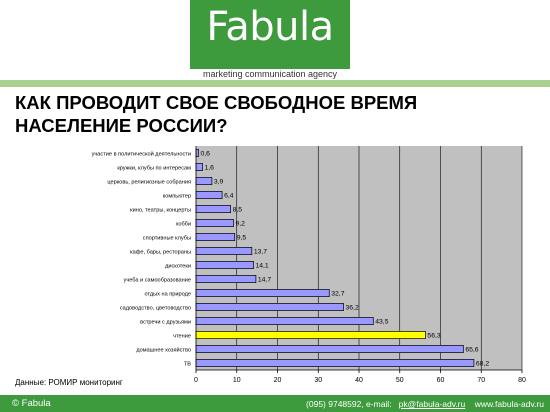 This screenshot has width=550, height=412. What do you see at coordinates (270, 74) in the screenshot?
I see `logo-subtitle: marketing communication agency` at bounding box center [270, 74].